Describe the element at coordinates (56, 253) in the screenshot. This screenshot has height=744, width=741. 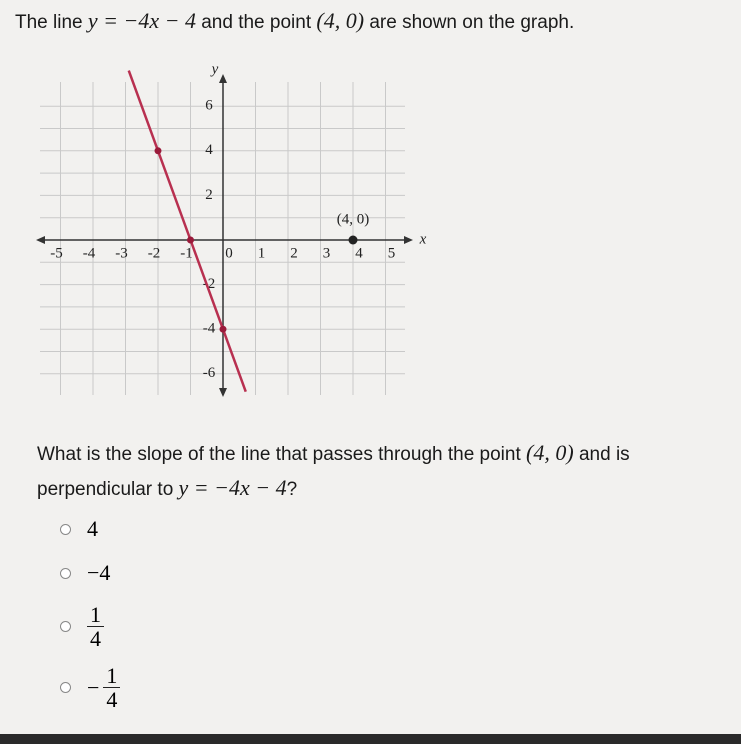
I see `x-tick-label: -5` at that location.